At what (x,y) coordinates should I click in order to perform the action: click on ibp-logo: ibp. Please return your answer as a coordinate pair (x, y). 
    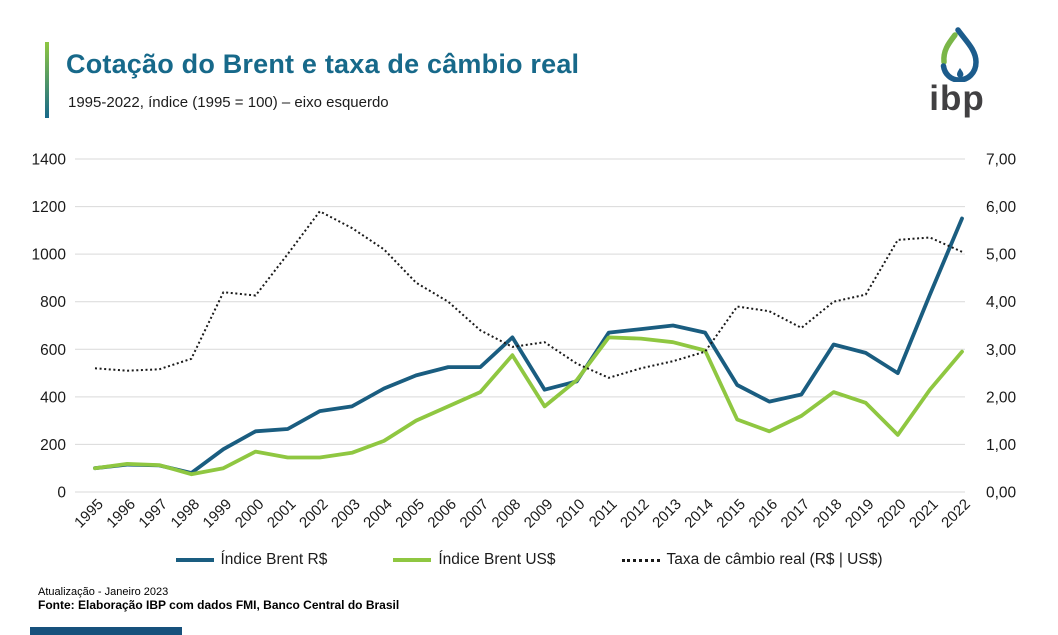
    Looking at the image, I should click on (957, 70).